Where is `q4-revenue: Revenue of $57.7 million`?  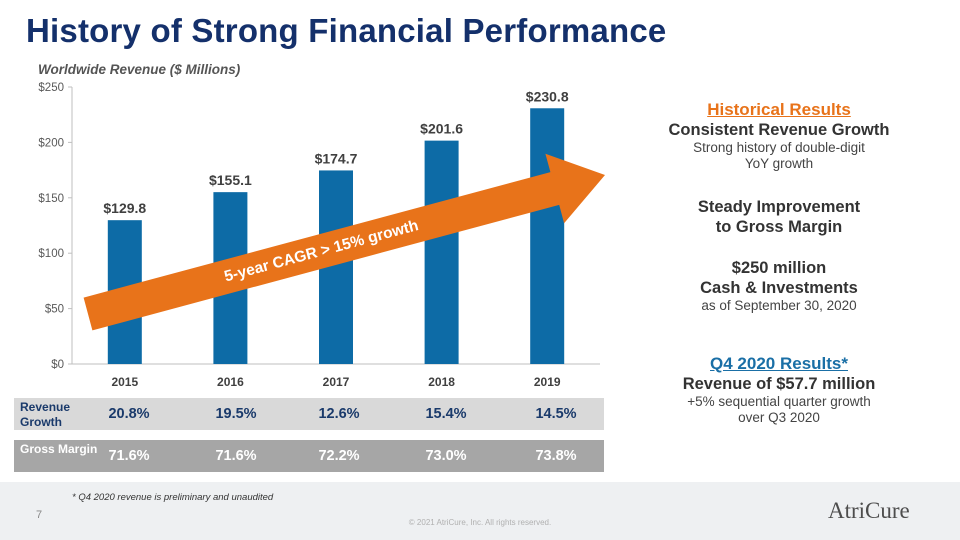 q4-revenue: Revenue of $57.7 million is located at coordinates (779, 384).